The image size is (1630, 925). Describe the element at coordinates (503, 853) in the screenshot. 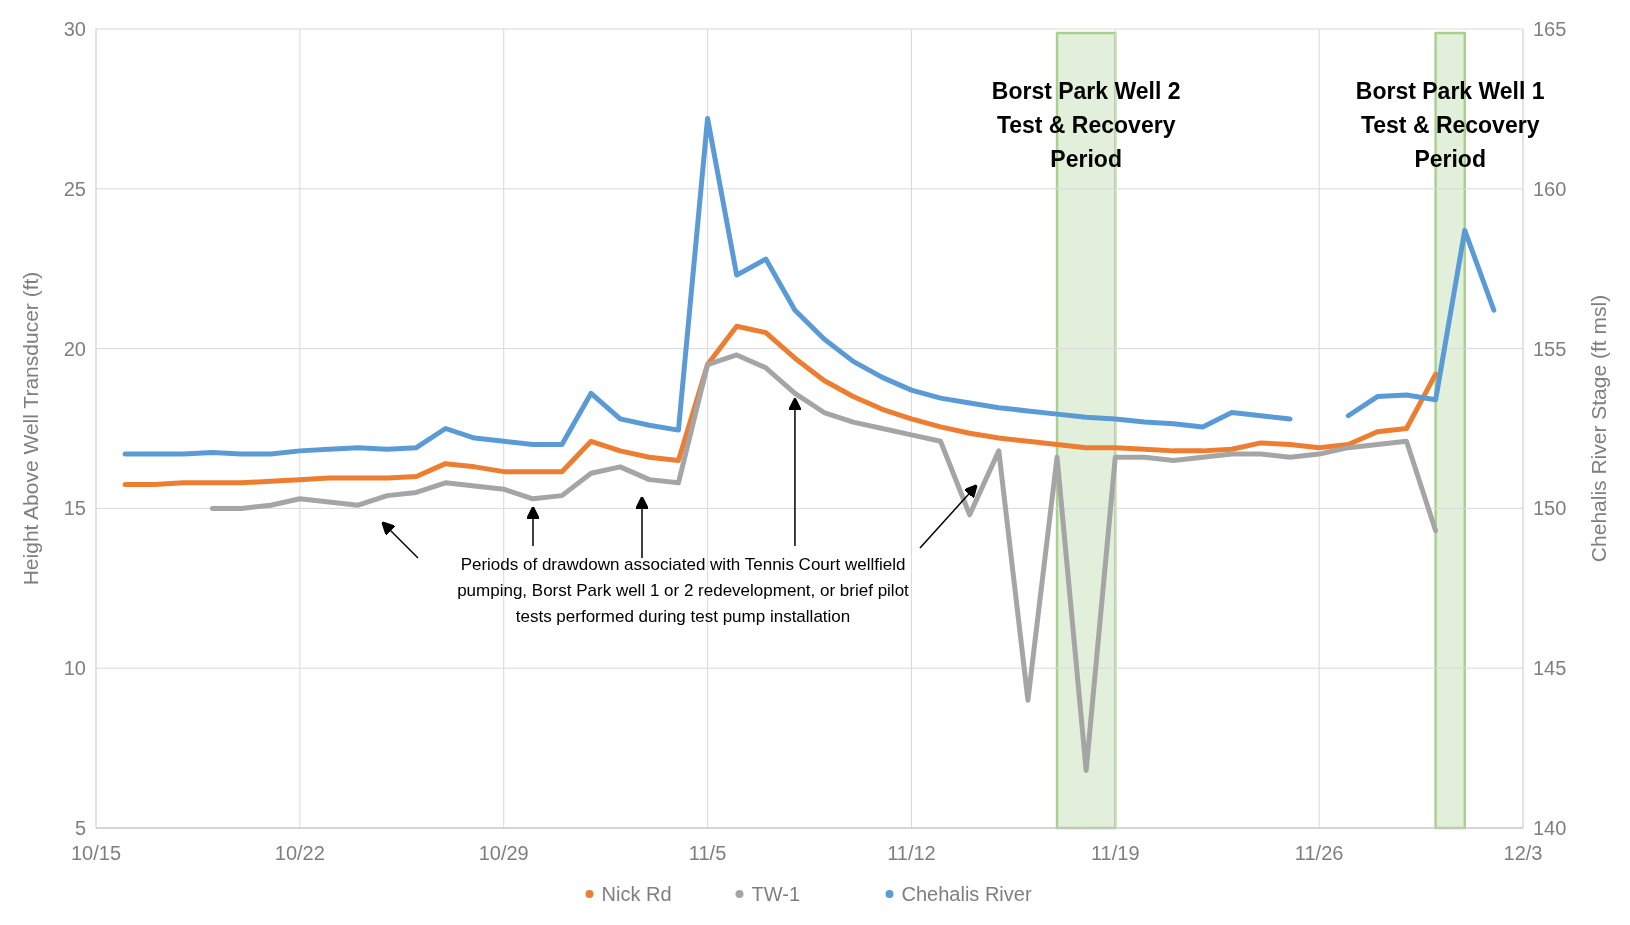

I see `x-tick-label: 10/29` at that location.